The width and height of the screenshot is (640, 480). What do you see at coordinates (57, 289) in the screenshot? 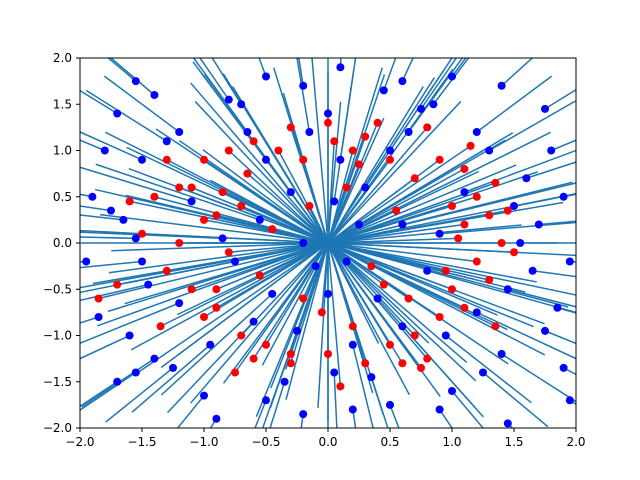
I see `y-tick-label: −0.5` at bounding box center [57, 289].